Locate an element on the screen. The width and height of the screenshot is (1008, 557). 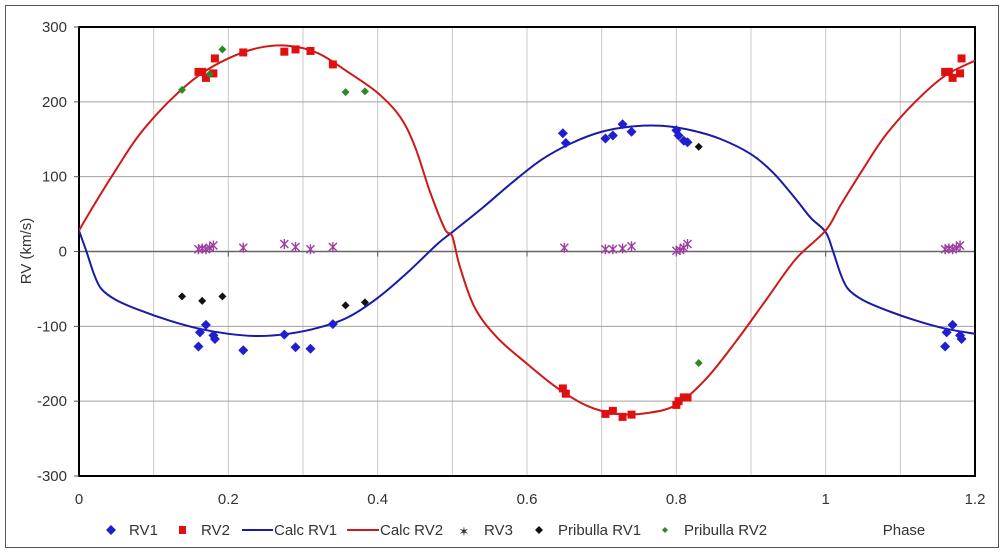
zero-line is located at coordinates (527, 253).